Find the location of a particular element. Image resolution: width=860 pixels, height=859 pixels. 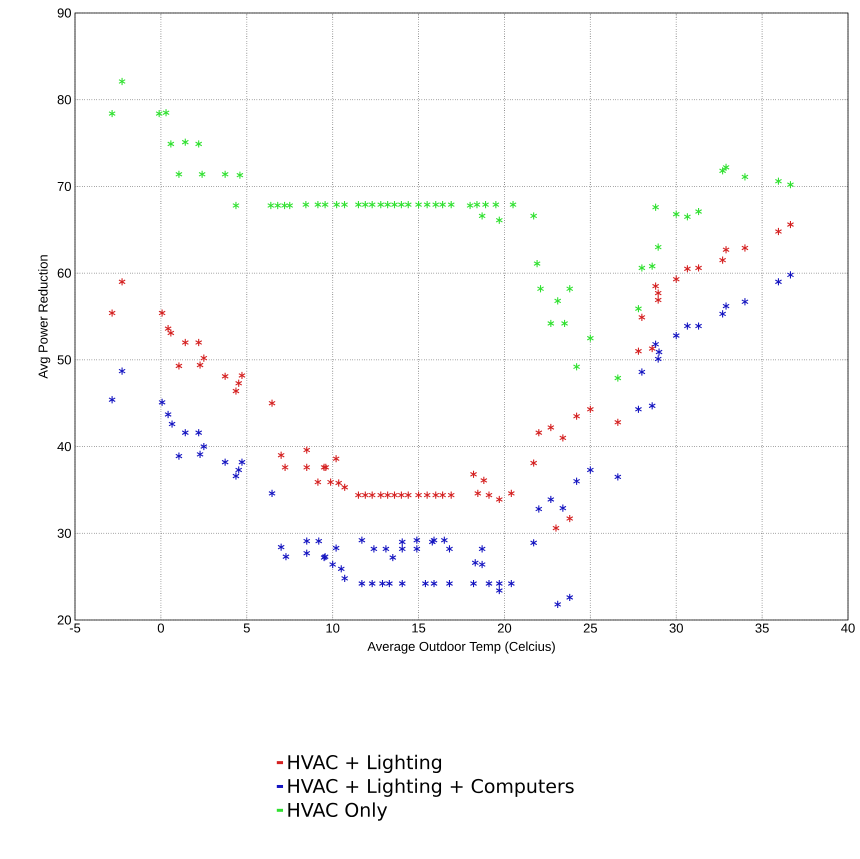

legend-label: HVAC + Lighting is located at coordinates (365, 764).